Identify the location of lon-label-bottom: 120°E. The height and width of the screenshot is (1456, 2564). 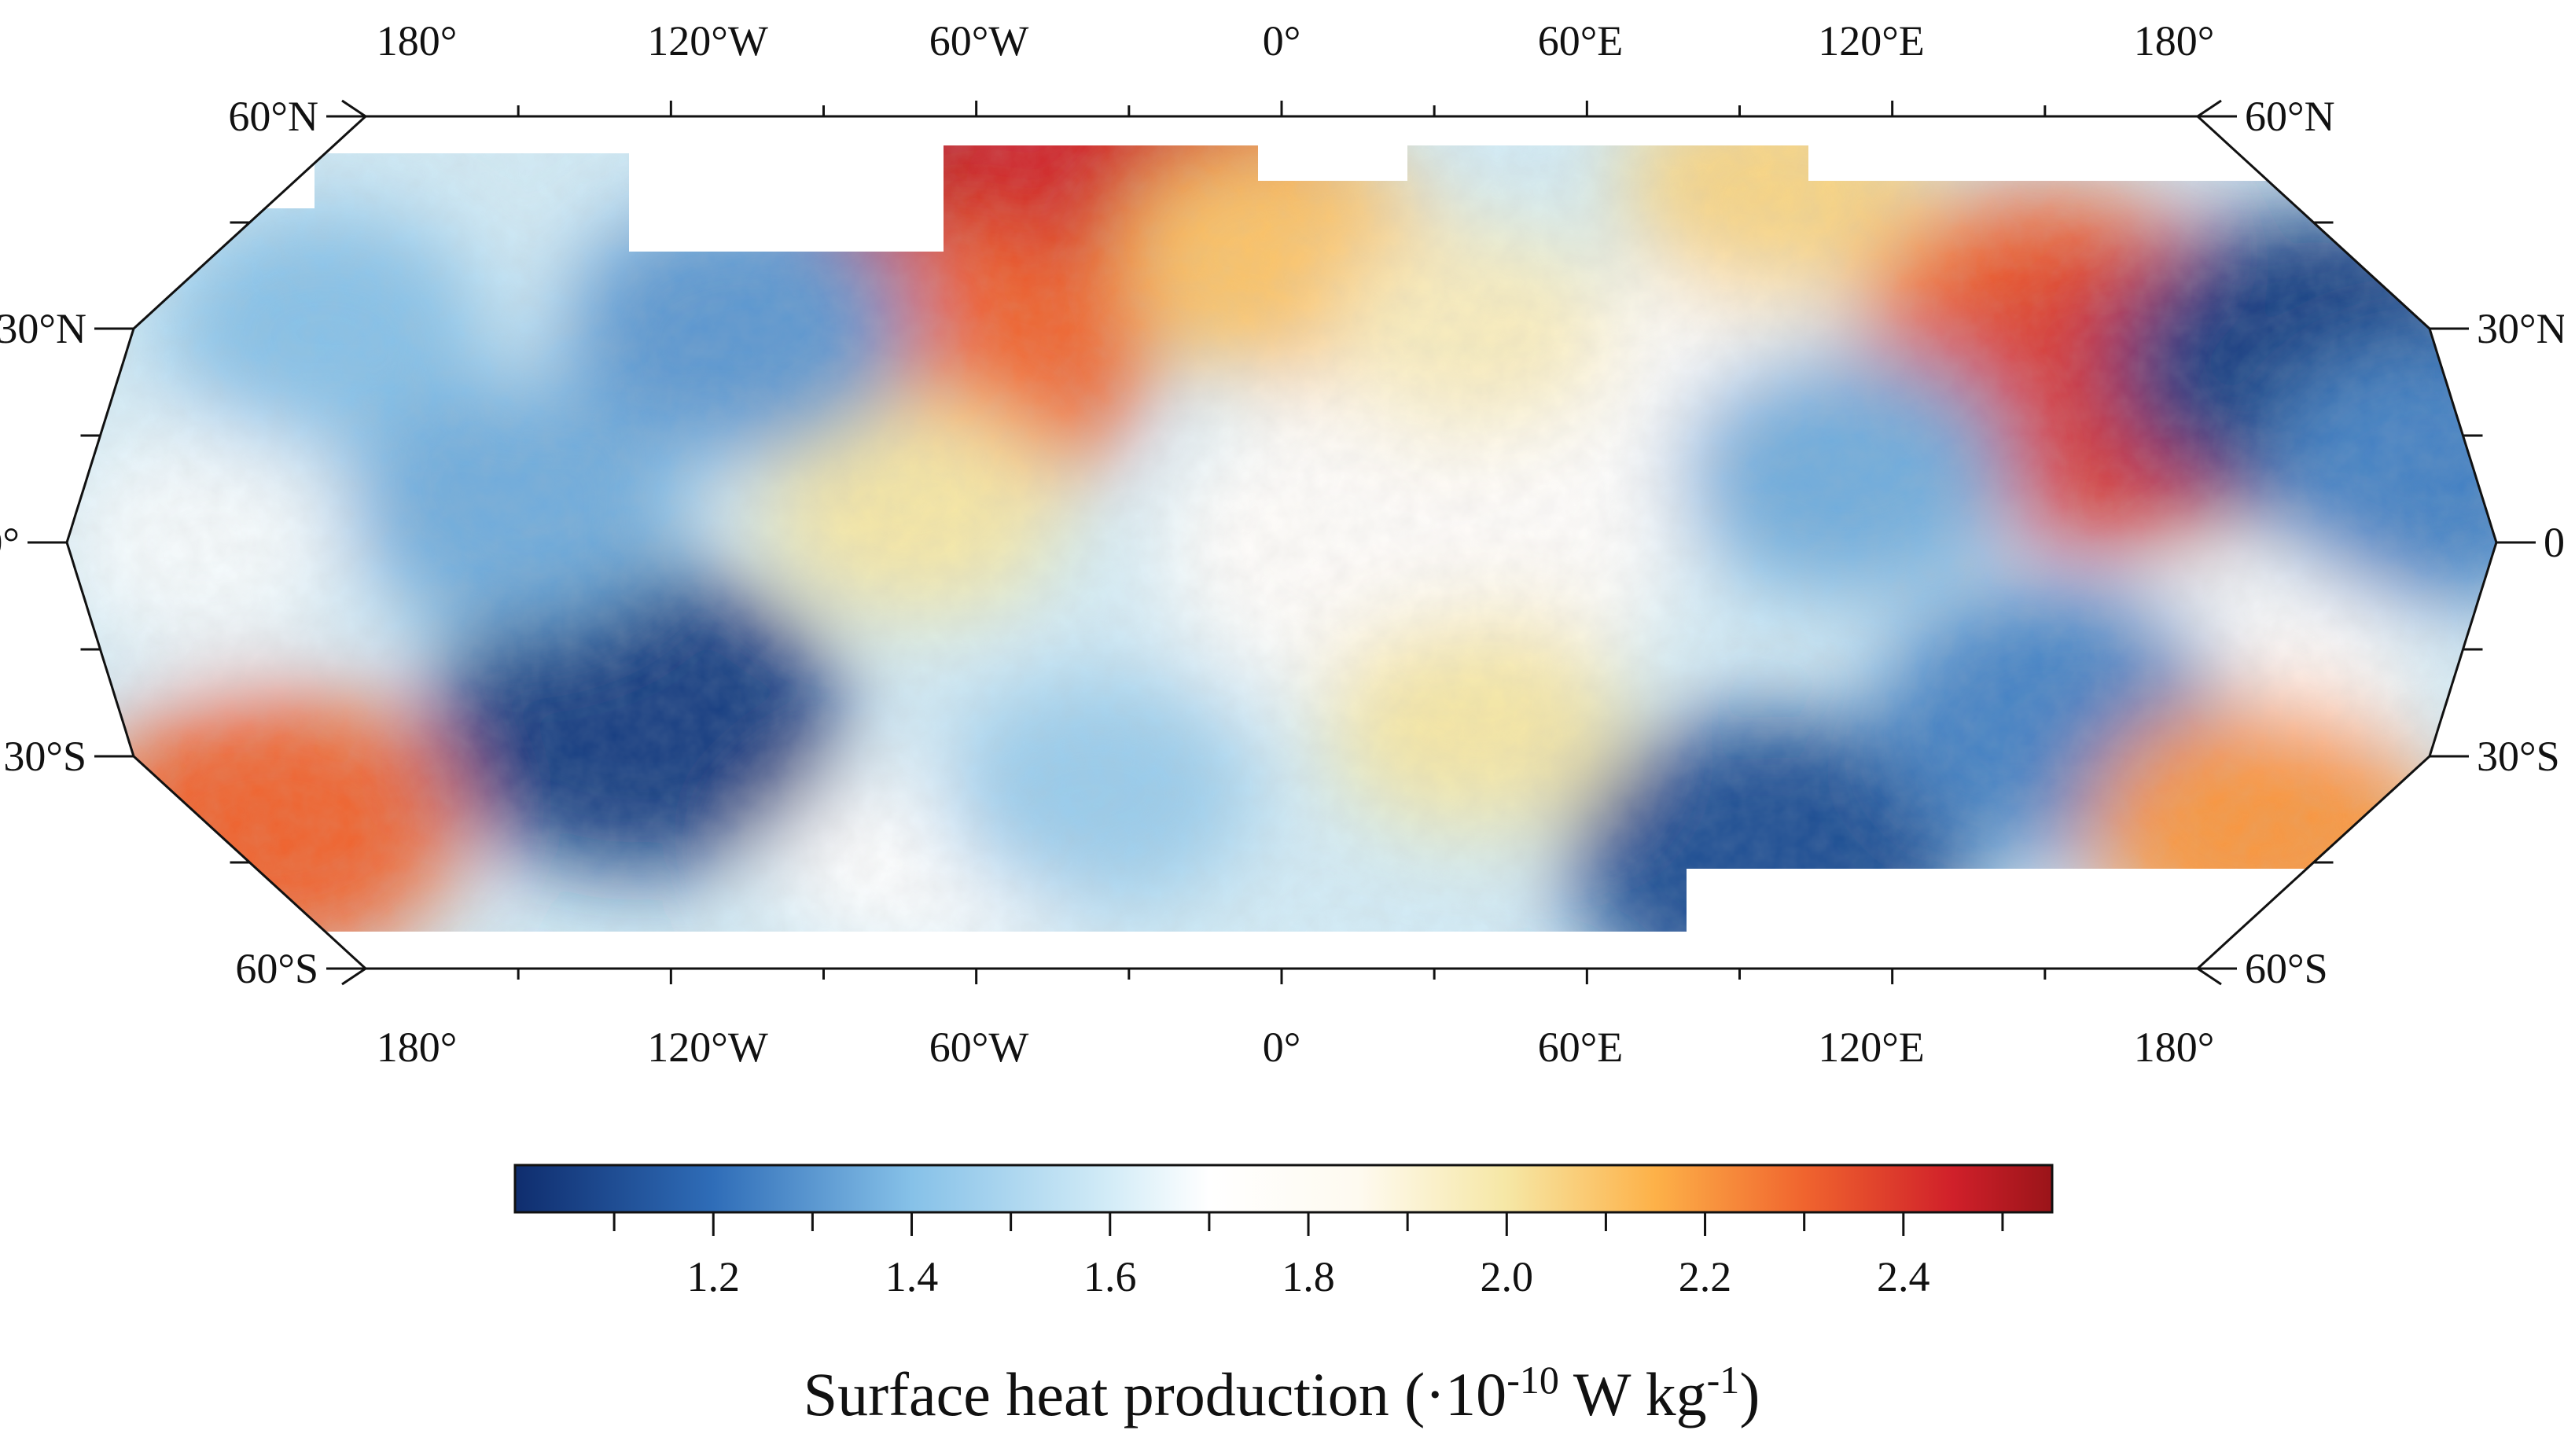
(1871, 1047).